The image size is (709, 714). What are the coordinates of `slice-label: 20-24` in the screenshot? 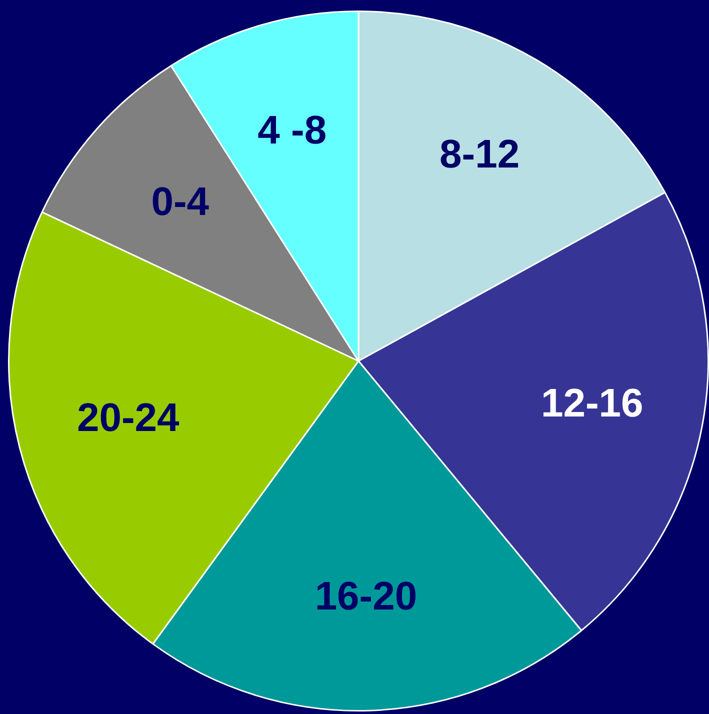 It's located at (128, 418).